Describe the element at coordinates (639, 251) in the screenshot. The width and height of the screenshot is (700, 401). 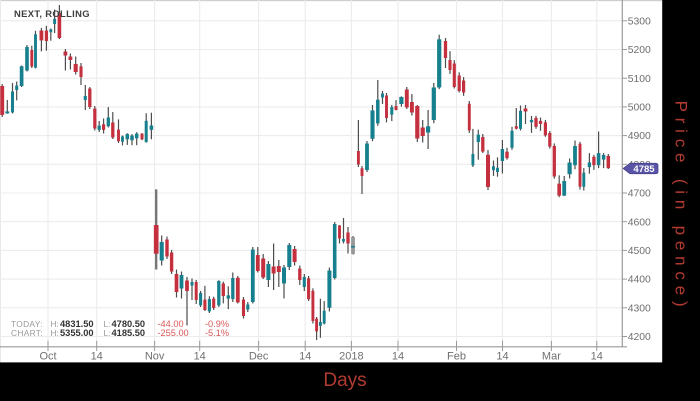
I see `svg-text: 4500` at that location.